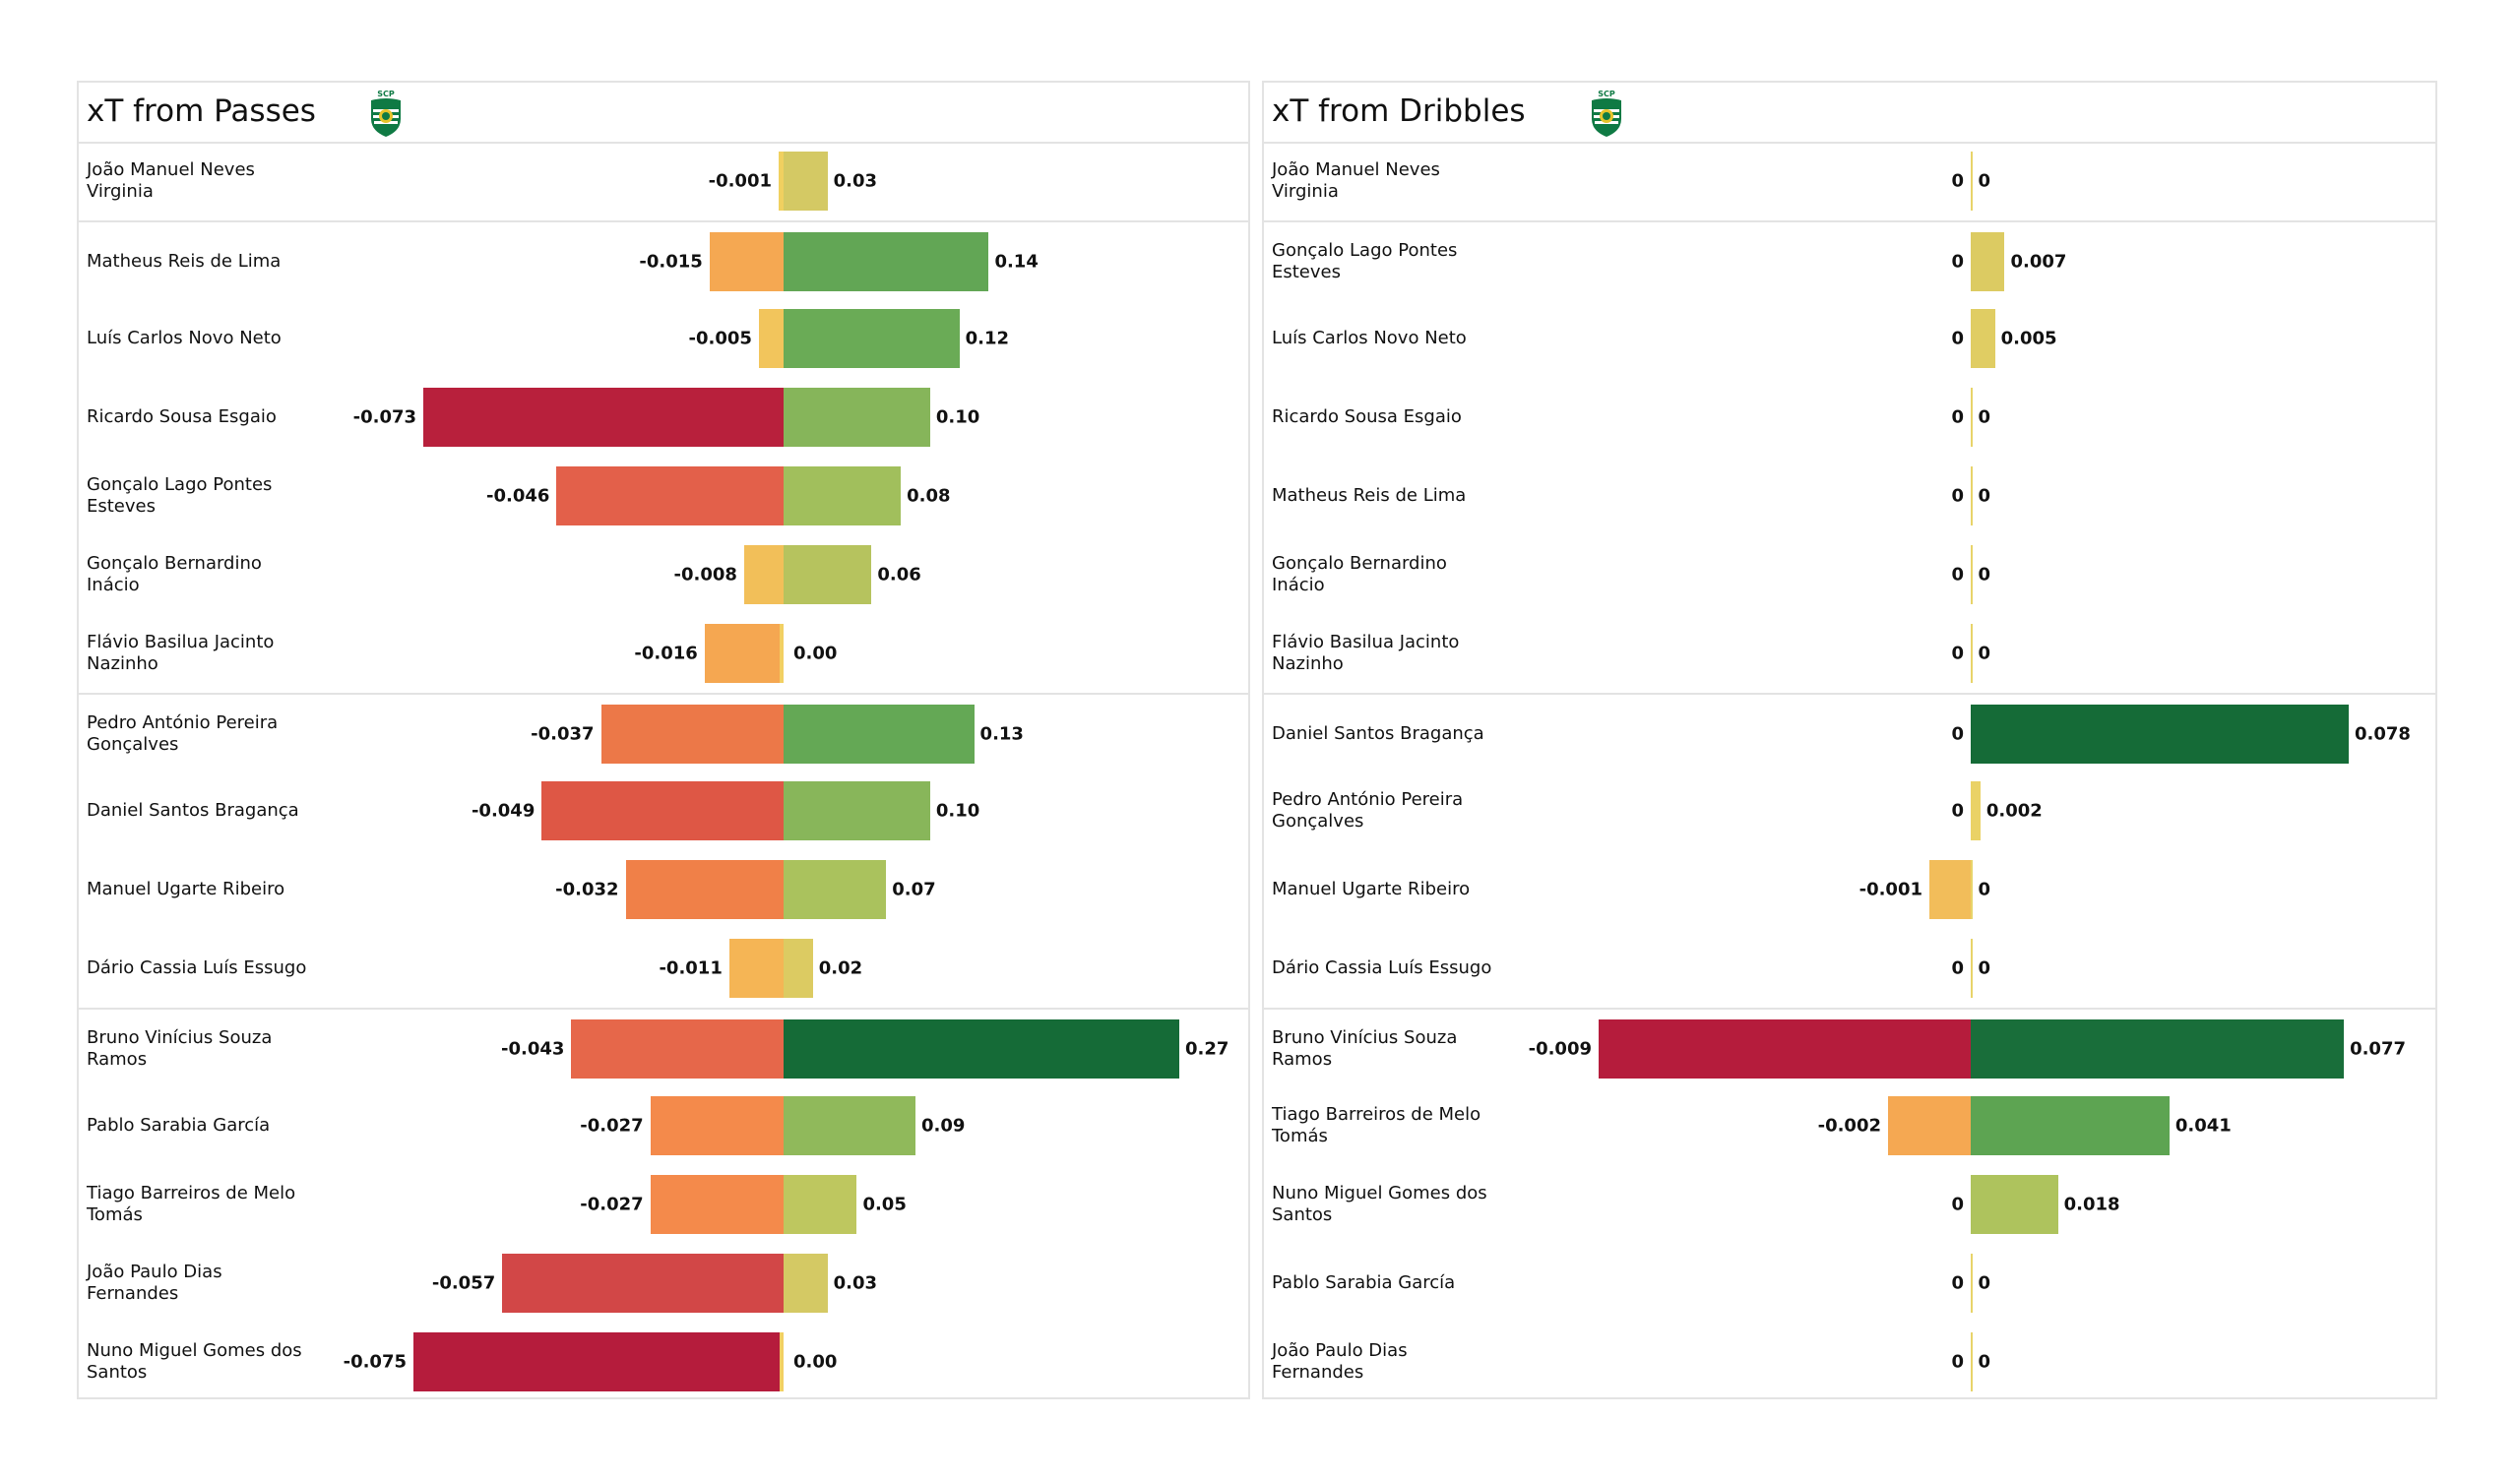 This screenshot has height=1480, width=2520. I want to click on player-name: Flávio Basilua Jacinto Nazinho, so click(181, 653).